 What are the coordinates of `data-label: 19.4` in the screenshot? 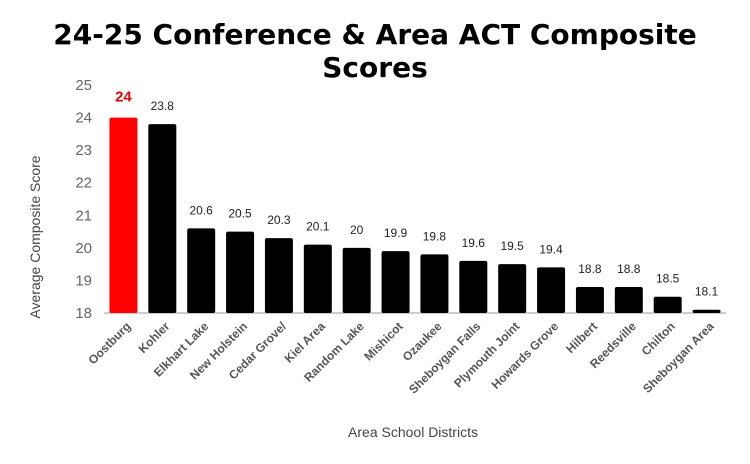 It's located at (551, 249).